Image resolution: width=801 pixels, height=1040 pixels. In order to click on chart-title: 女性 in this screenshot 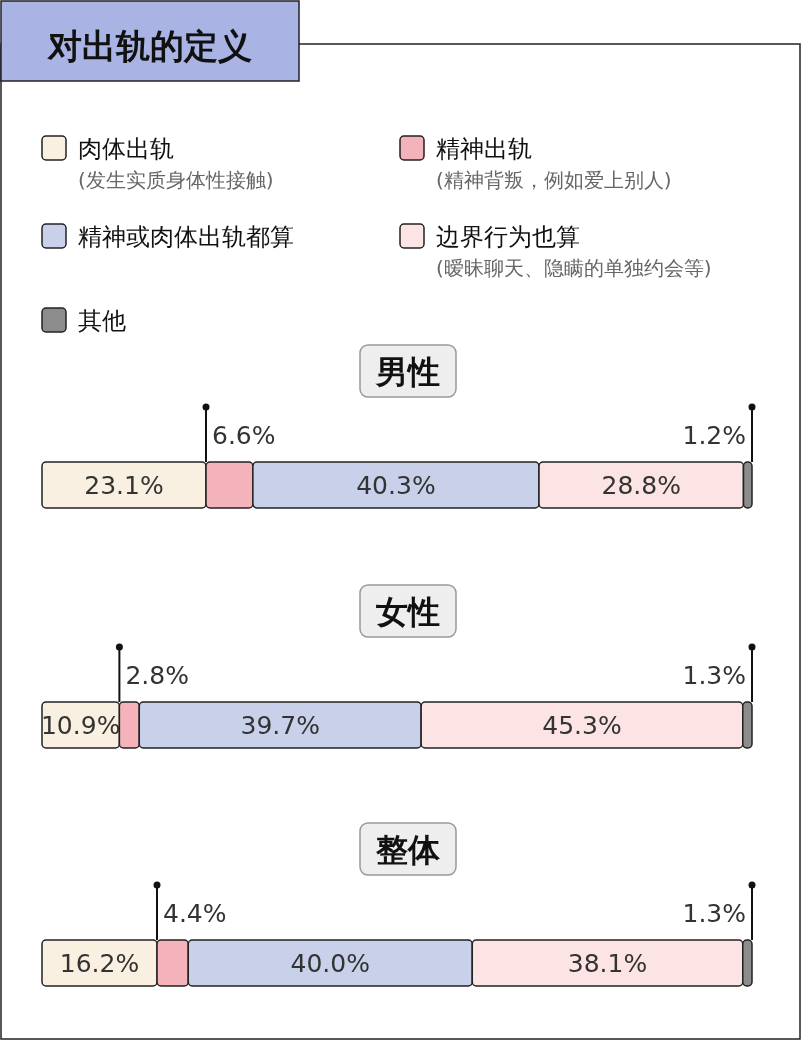, I will do `click(407, 612)`.